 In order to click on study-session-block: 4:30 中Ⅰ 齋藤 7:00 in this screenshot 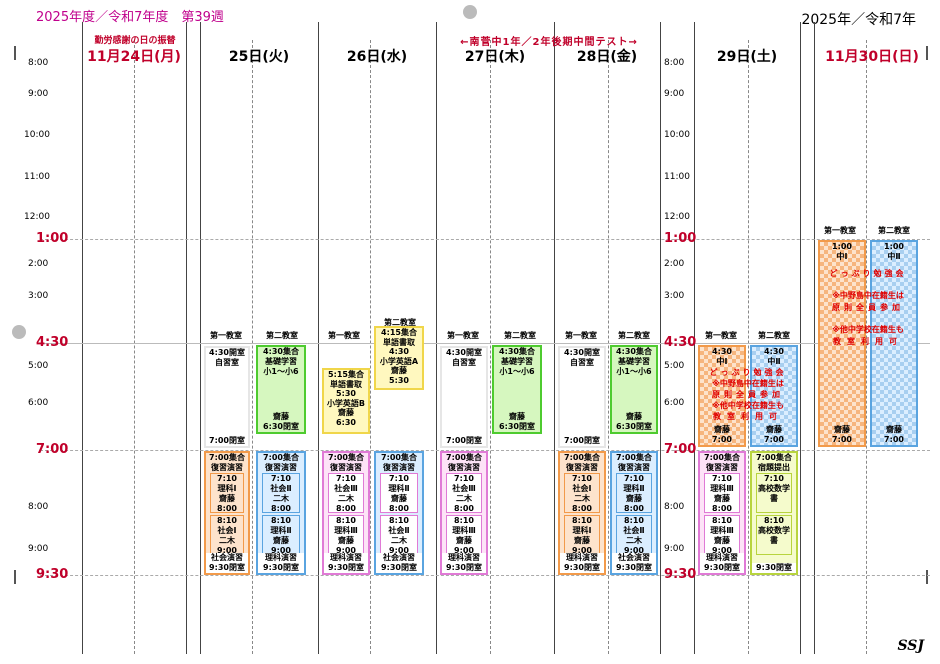, I will do `click(722, 396)`.